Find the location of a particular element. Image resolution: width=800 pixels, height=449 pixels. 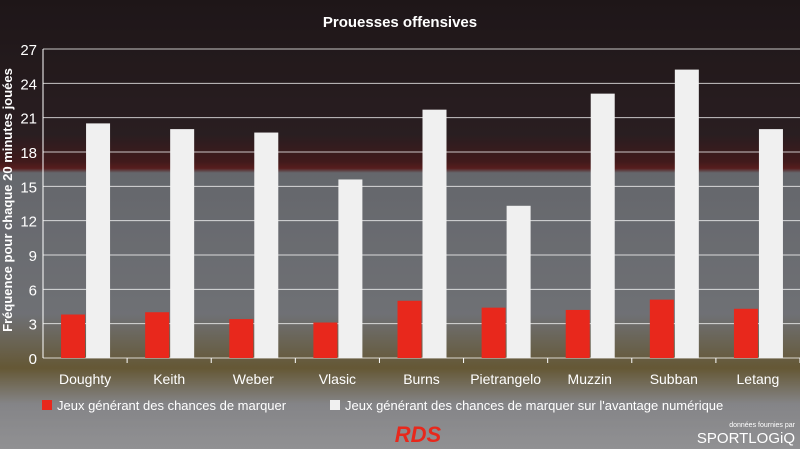

y-tick-label: 24 is located at coordinates (28, 84).